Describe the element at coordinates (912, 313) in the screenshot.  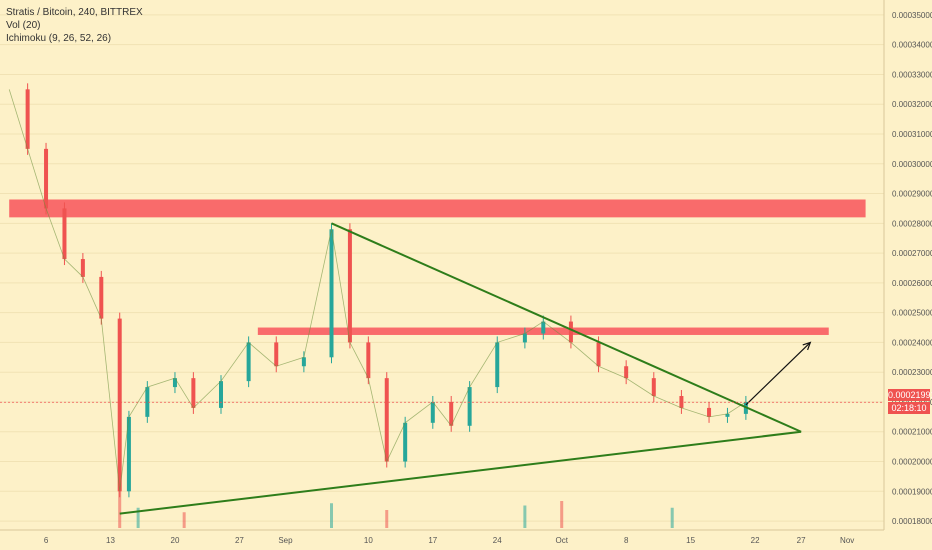
I see `y-tick-label: 0.00025000` at that location.